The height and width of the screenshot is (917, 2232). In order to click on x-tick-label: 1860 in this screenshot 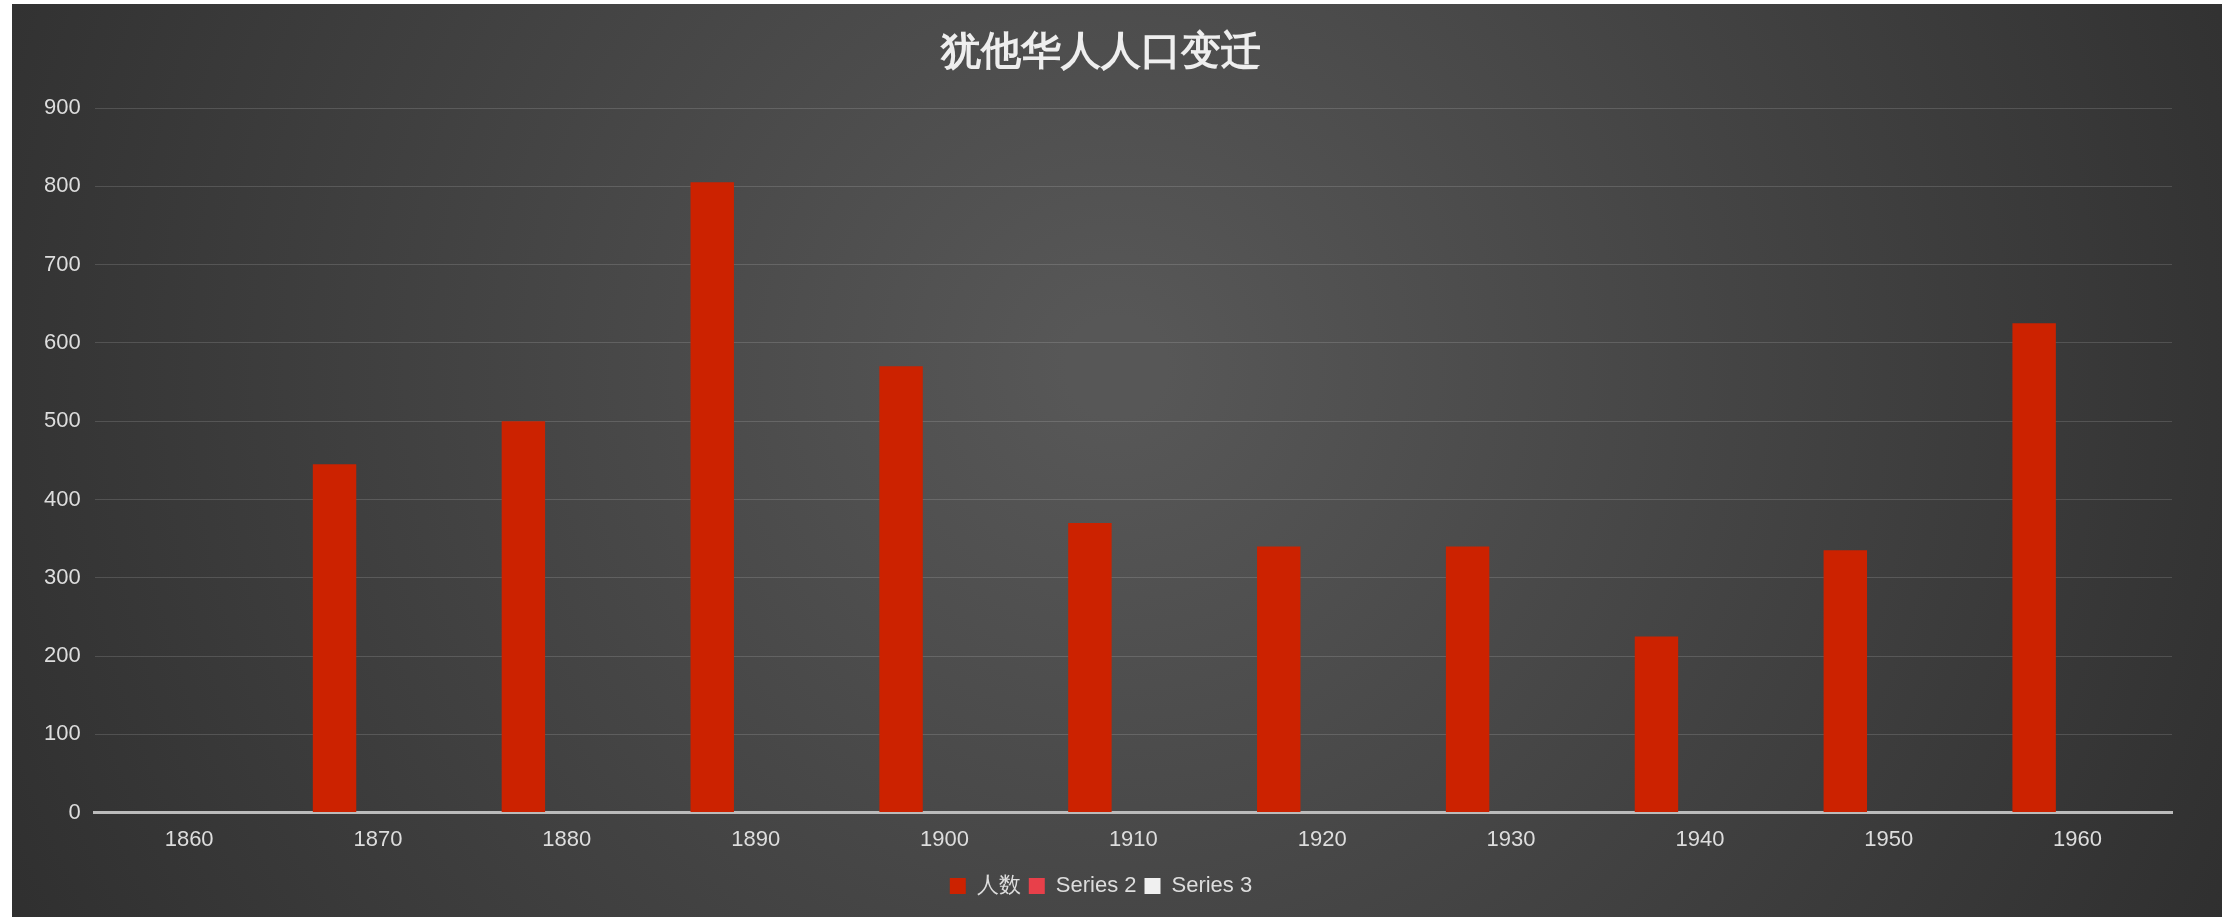, I will do `click(189, 838)`.